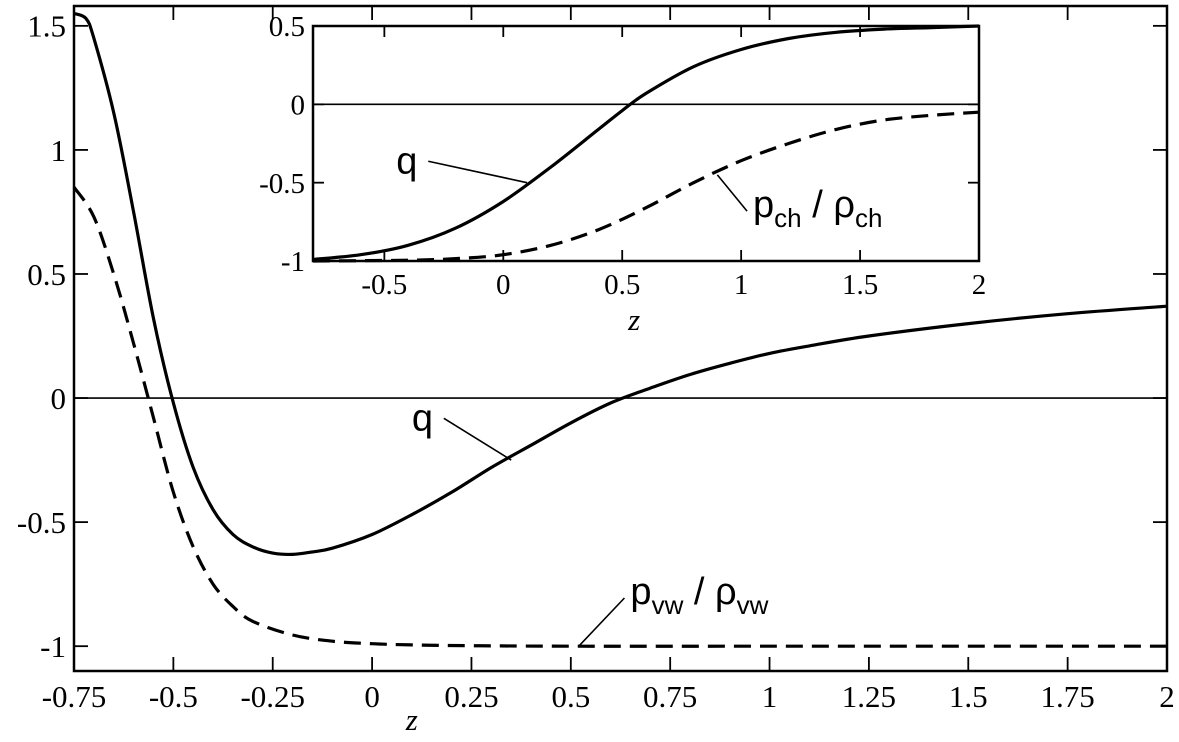  What do you see at coordinates (741, 285) in the screenshot?
I see `inset-x-tick-label: 1` at bounding box center [741, 285].